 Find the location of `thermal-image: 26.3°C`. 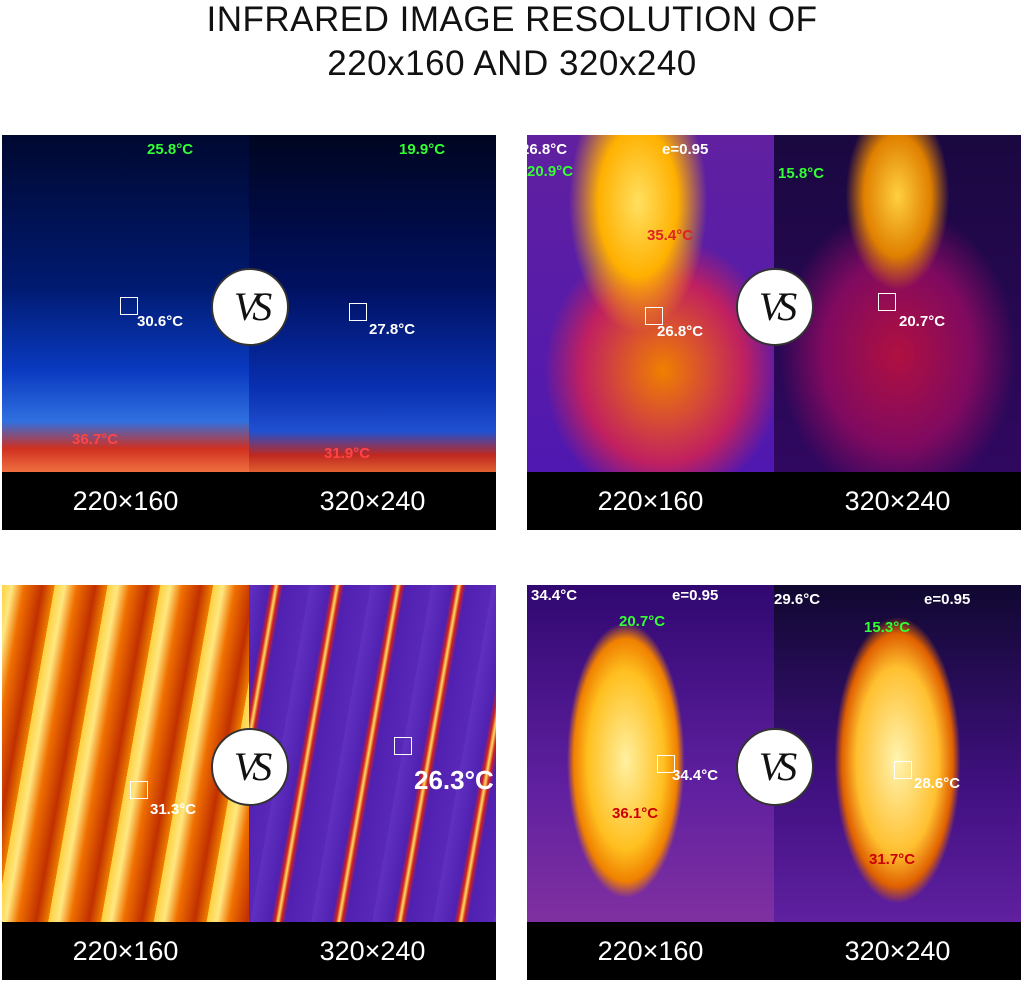

thermal-image: 26.3°C is located at coordinates (372, 753).